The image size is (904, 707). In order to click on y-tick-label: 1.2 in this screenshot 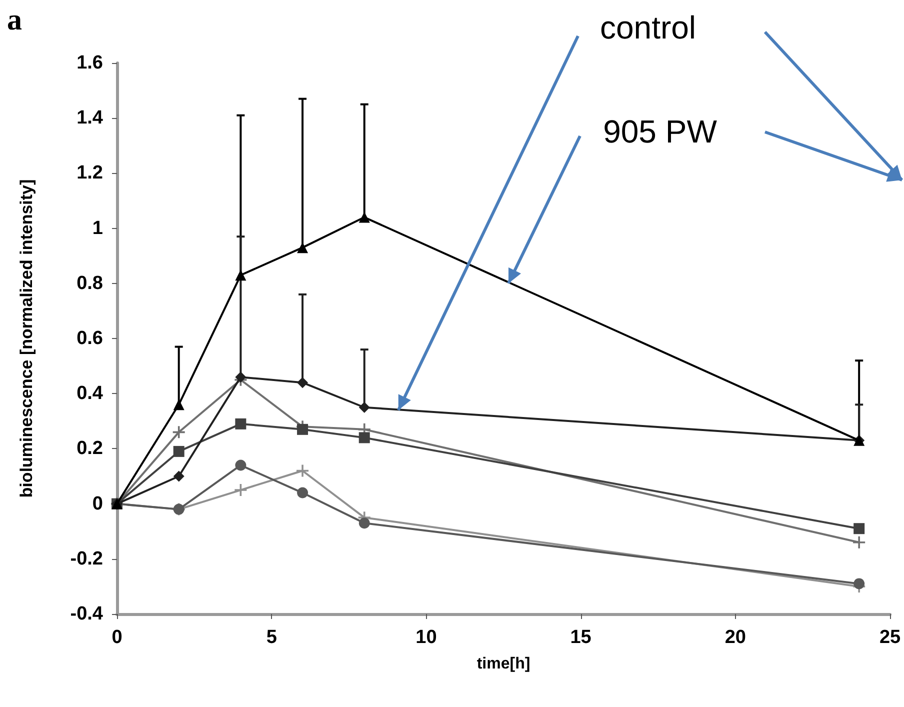, I will do `click(89, 173)`.